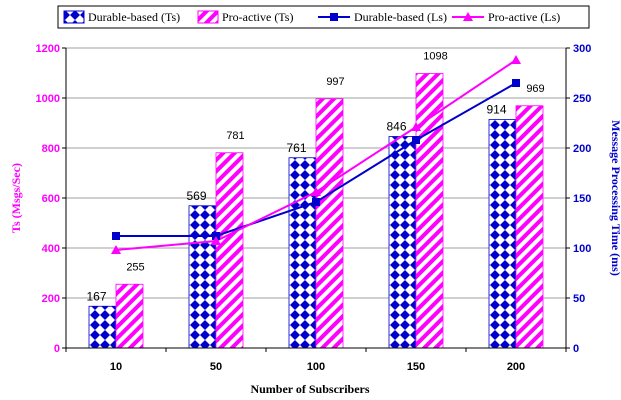 Image resolution: width=621 pixels, height=400 pixels. Describe the element at coordinates (576, 349) in the screenshot. I see `y2-tick-label: 0` at that location.